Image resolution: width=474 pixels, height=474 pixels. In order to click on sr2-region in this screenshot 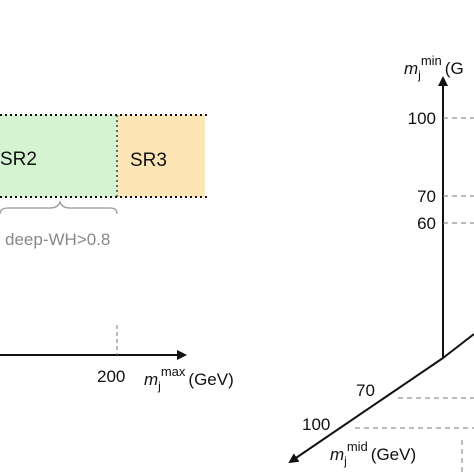, I will do `click(58, 156)`.